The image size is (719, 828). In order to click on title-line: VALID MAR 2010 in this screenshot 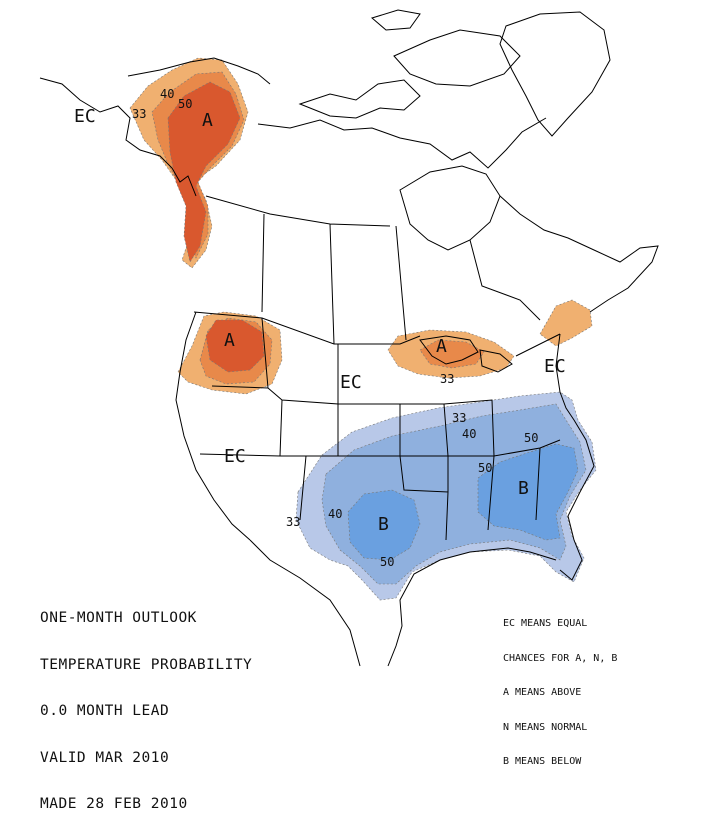, I will do `click(105, 757)`.